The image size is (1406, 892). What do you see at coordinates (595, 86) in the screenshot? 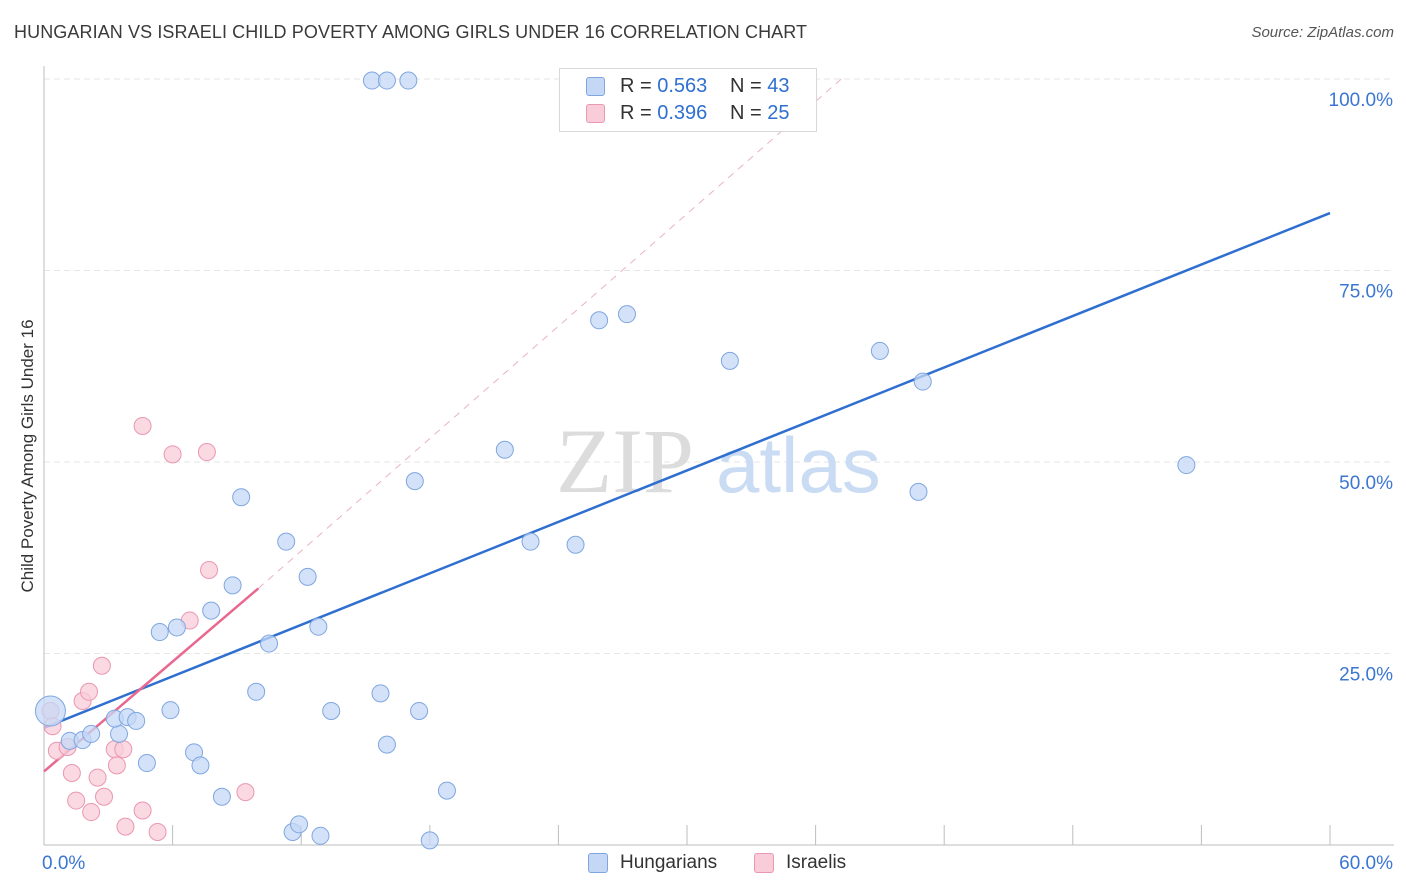
I see `hungarians-swatch` at bounding box center [595, 86].